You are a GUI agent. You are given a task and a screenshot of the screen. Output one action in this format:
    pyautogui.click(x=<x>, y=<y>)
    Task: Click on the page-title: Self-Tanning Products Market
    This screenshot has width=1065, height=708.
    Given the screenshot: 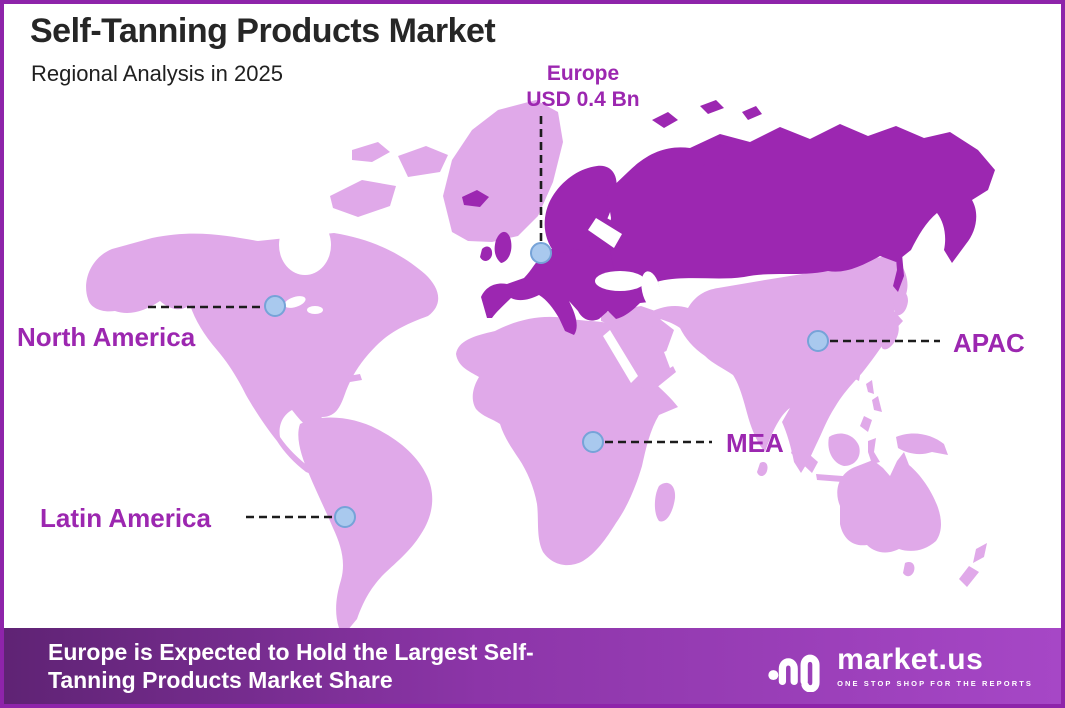 What is the action you would take?
    pyautogui.click(x=263, y=31)
    